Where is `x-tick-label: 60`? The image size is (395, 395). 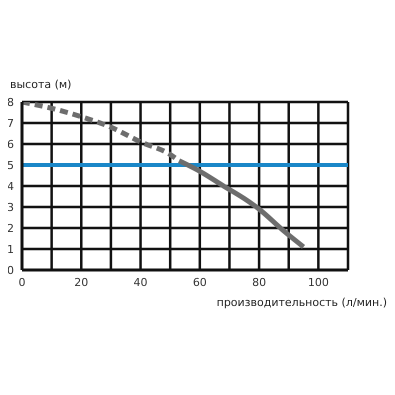 x-tick-label: 60 is located at coordinates (199, 282).